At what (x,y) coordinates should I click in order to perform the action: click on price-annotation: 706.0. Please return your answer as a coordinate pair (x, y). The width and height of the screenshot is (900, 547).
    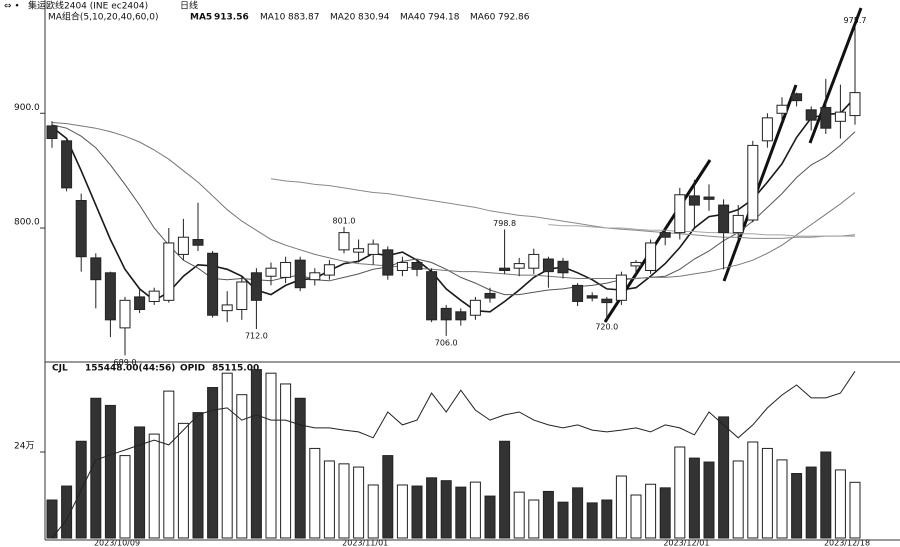
    Looking at the image, I should click on (446, 342).